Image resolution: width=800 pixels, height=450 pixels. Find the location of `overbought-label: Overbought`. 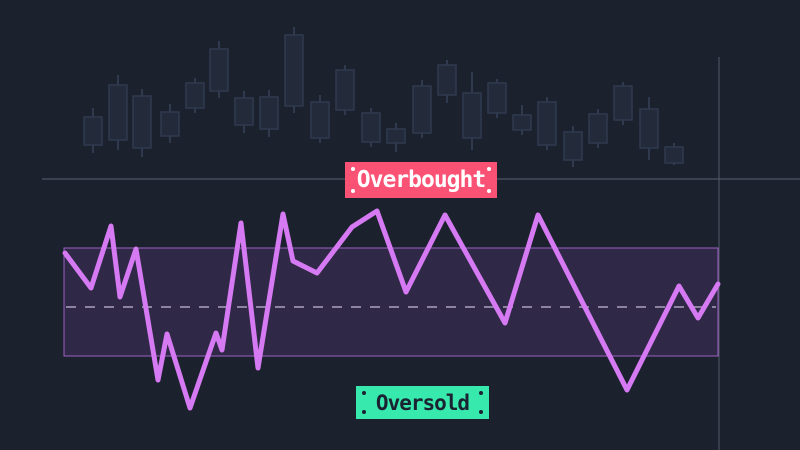

overbought-label: Overbought is located at coordinates (421, 180).